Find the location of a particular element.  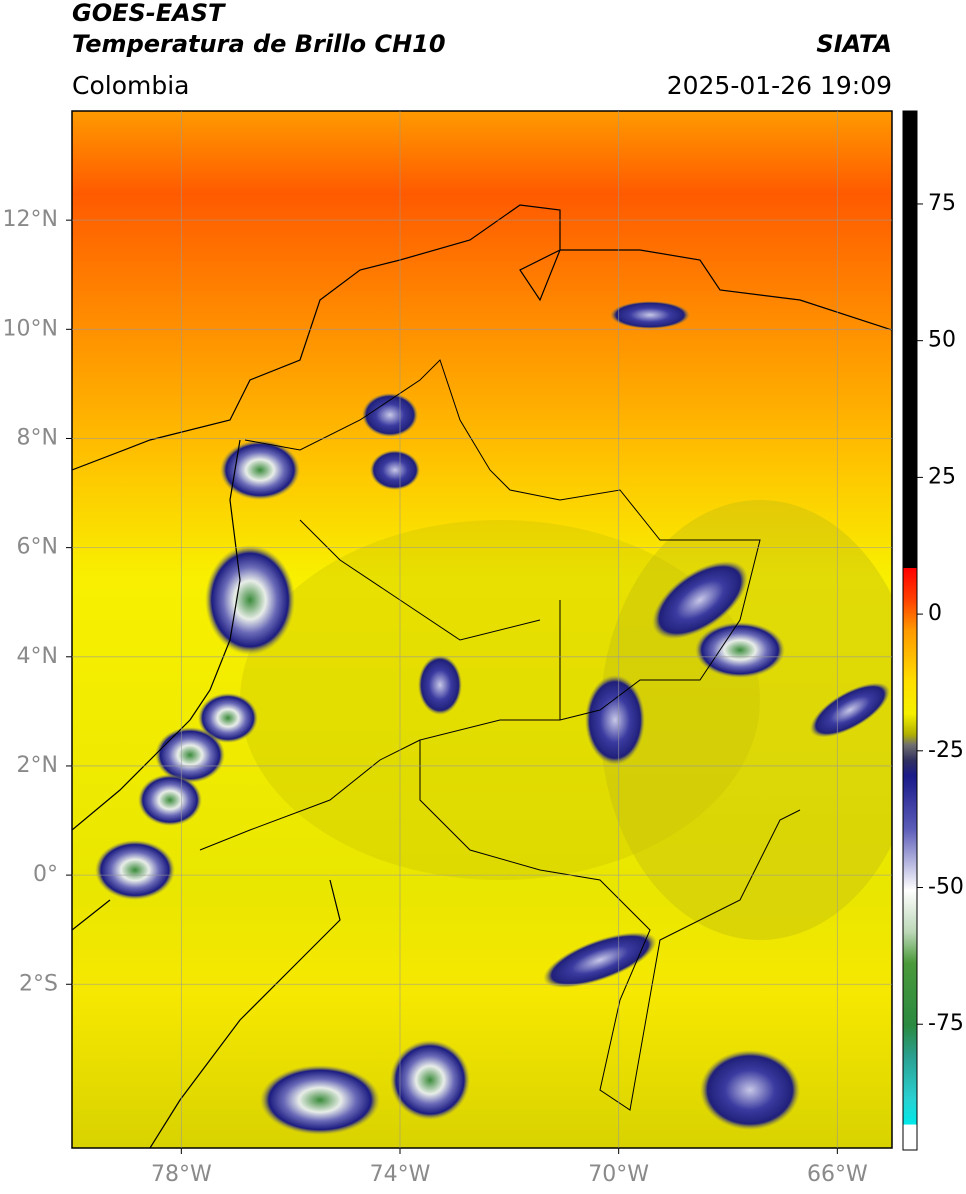

region: Colombia is located at coordinates (130, 85).